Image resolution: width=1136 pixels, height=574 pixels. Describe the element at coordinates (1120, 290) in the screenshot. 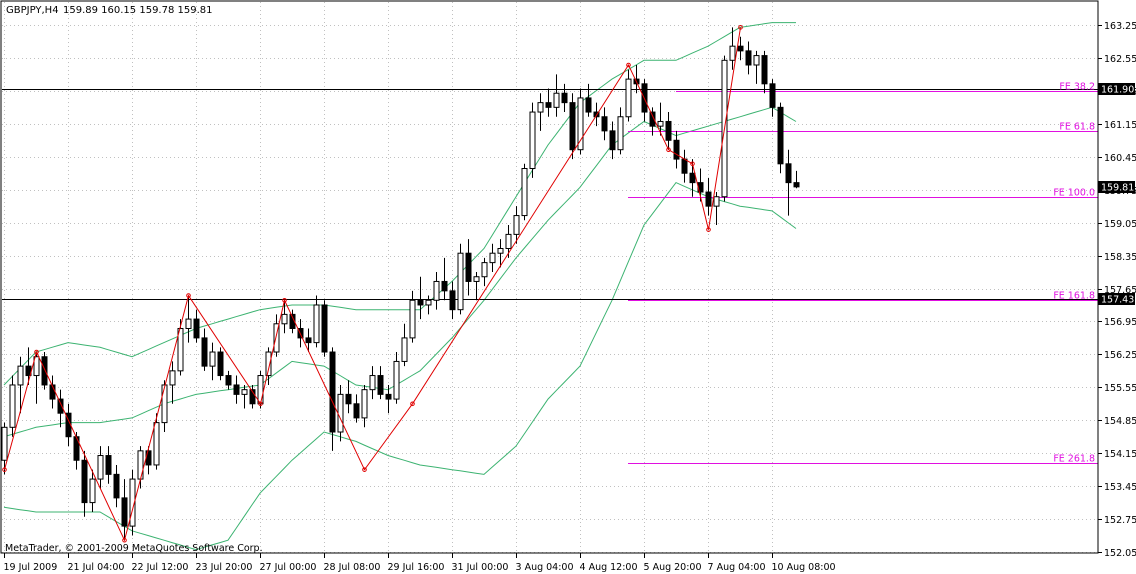

I see `y-tick-label: 157.65` at that location.